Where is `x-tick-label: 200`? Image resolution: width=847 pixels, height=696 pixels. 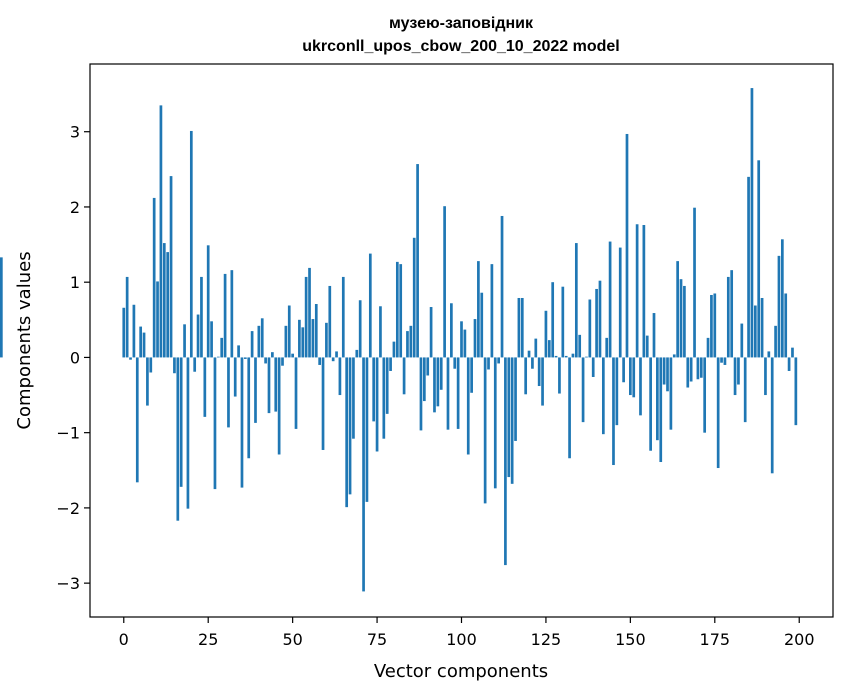
x-tick-label: 200 is located at coordinates (799, 639).